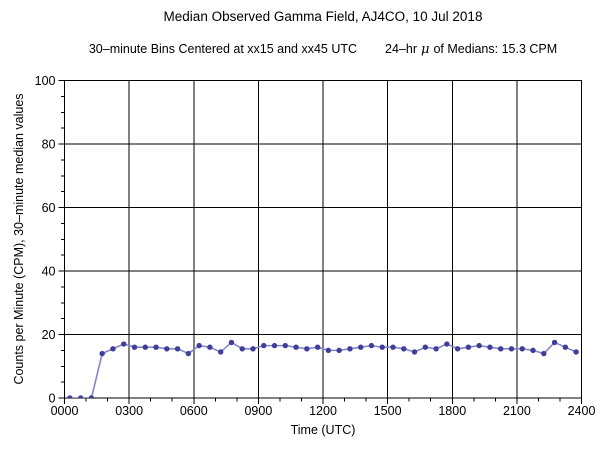  What do you see at coordinates (194, 411) in the screenshot?
I see `svg-text: 0600` at bounding box center [194, 411].